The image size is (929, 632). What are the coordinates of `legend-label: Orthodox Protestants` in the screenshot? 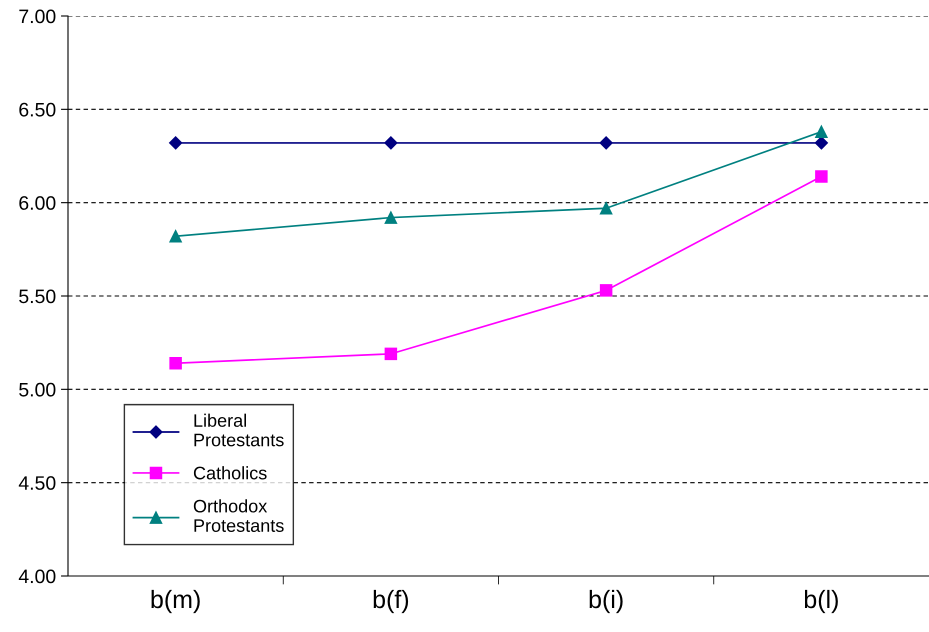 It's located at (239, 515).